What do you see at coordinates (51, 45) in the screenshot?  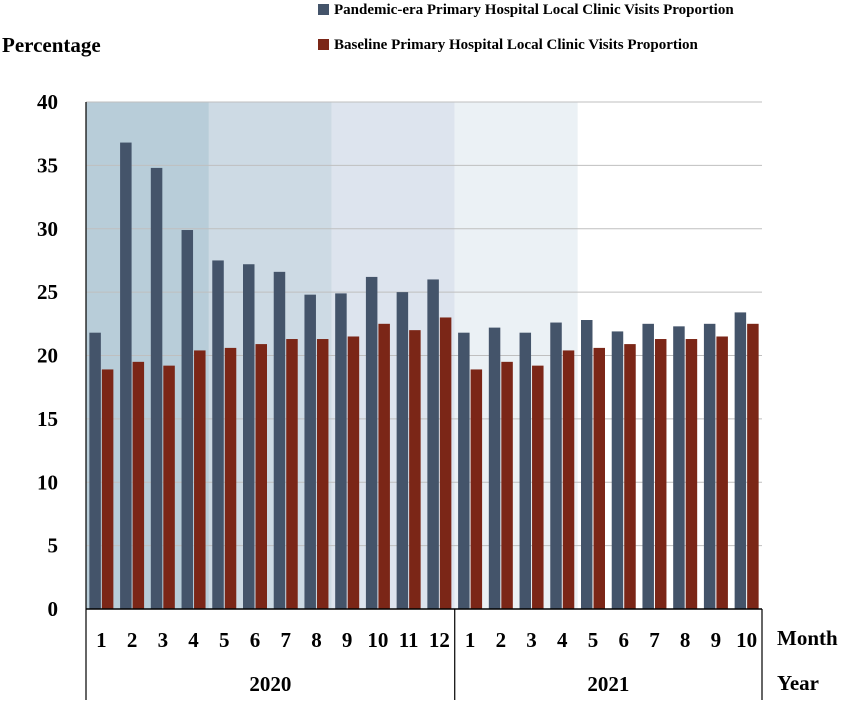 I see `y-axis-label: Percentage` at bounding box center [51, 45].